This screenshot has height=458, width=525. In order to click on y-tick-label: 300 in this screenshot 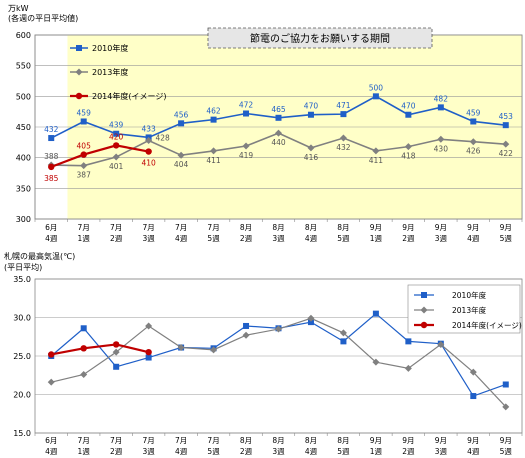, I will do `click(23, 219)`.